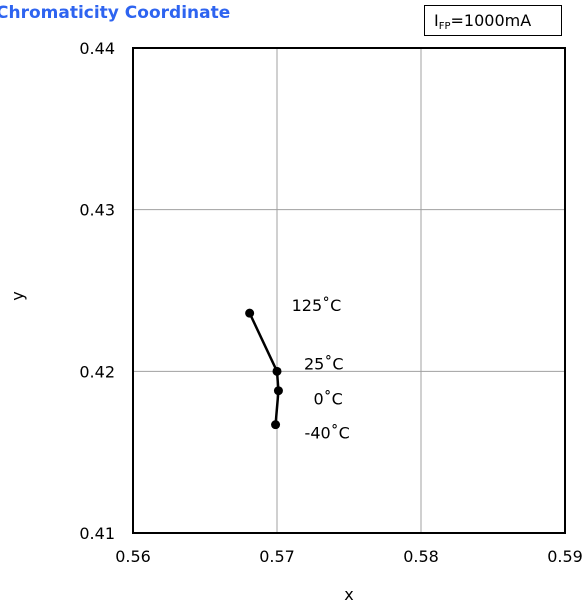  What do you see at coordinates (348, 594) in the screenshot?
I see `x-axis-label: x` at bounding box center [348, 594].